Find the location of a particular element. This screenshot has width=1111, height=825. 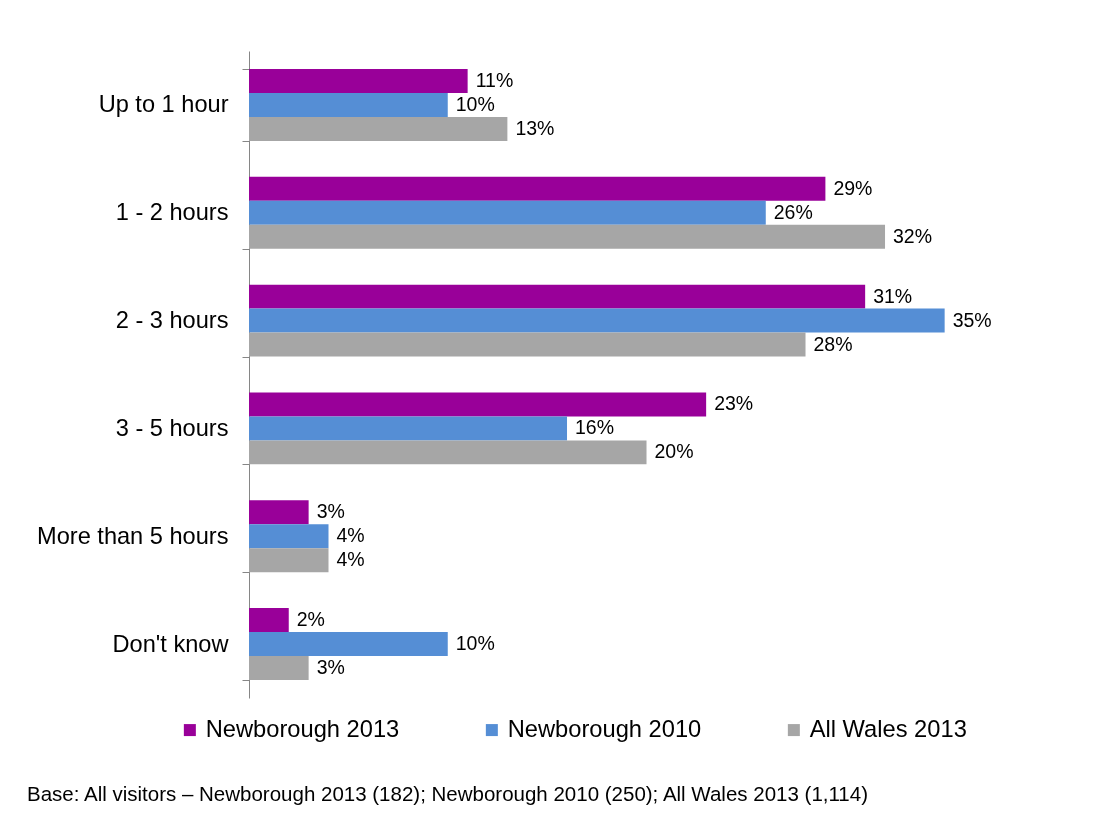

text: Base: All visitors – Newborough 2013 (182); Newborough 2010 (250); All Wales 2013 (1,114) is located at coordinates (447, 793).